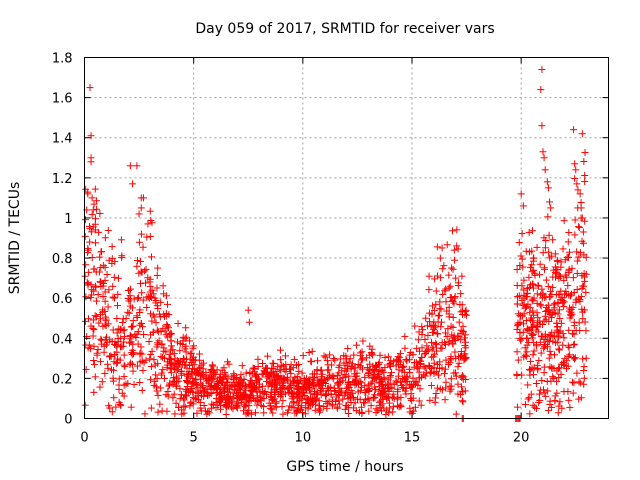  Describe the element at coordinates (62, 339) in the screenshot. I see `y-tick-label: 0.4` at that location.